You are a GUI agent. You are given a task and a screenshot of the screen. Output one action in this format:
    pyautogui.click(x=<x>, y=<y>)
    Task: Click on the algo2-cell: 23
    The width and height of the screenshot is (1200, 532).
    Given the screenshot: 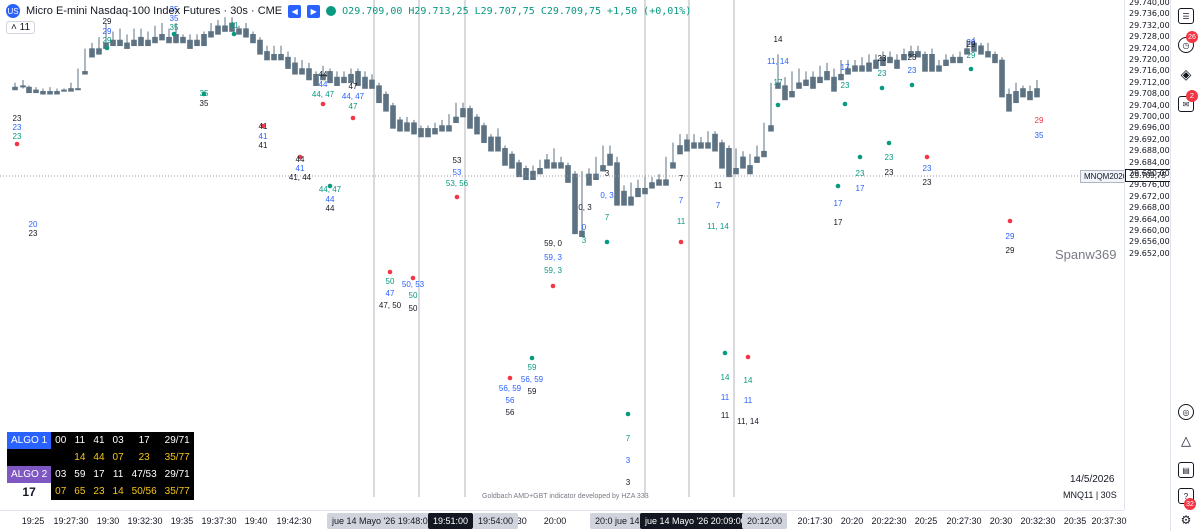 What is the action you would take?
    pyautogui.click(x=99, y=491)
    